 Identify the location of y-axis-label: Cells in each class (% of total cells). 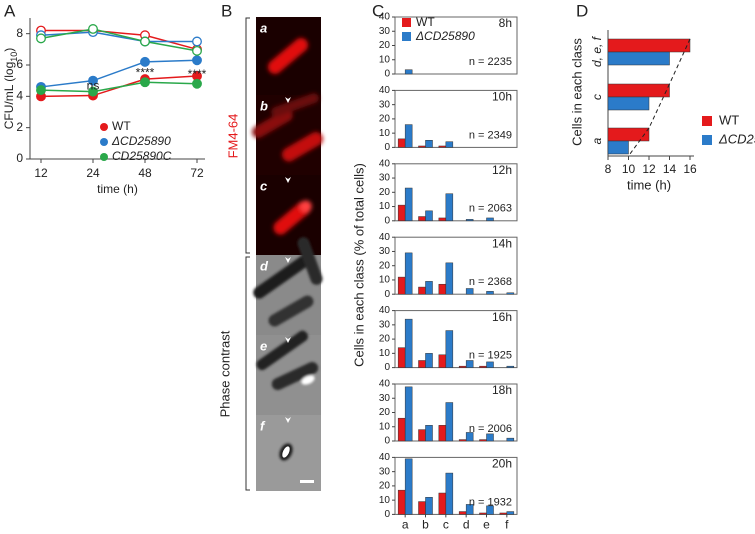
(358, 265).